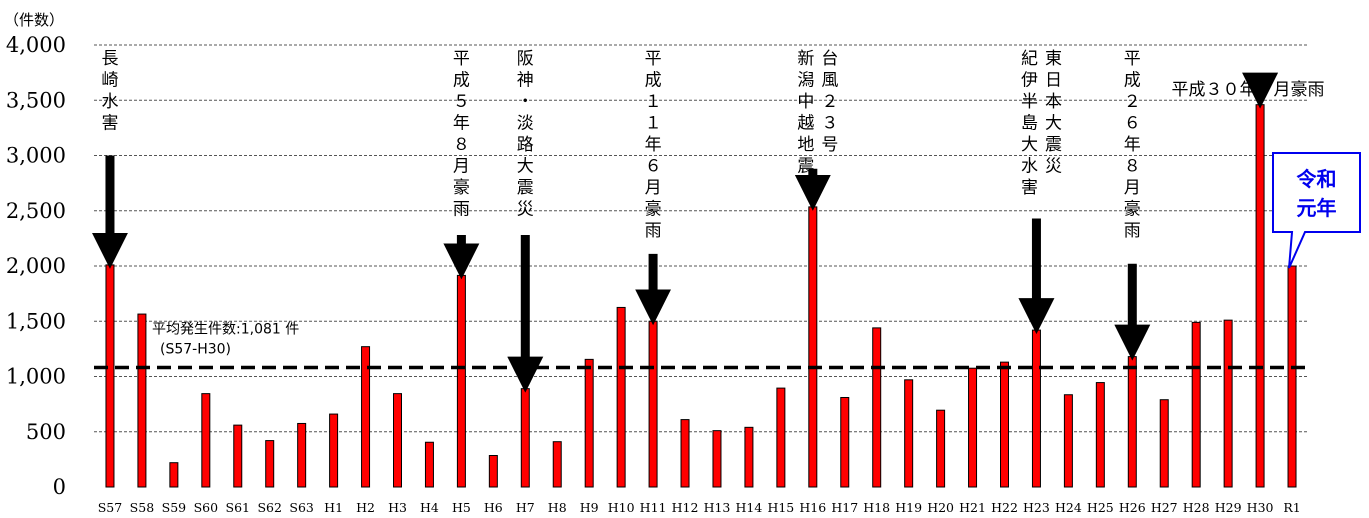 Image resolution: width=1369 pixels, height=518 pixels. What do you see at coordinates (844, 507) in the screenshot?
I see `x-tick-label: H17` at bounding box center [844, 507].